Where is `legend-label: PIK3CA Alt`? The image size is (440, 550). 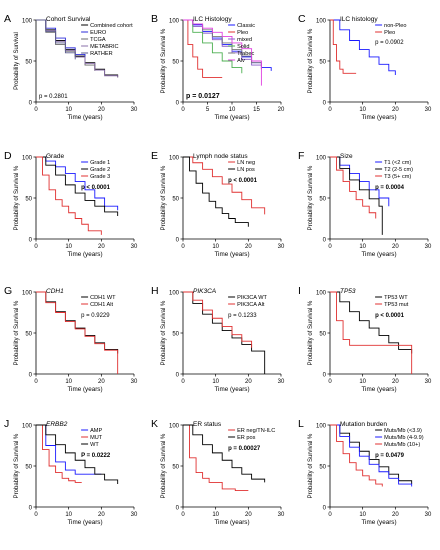
legend-label: PIK3CA Alt is located at coordinates (251, 305).